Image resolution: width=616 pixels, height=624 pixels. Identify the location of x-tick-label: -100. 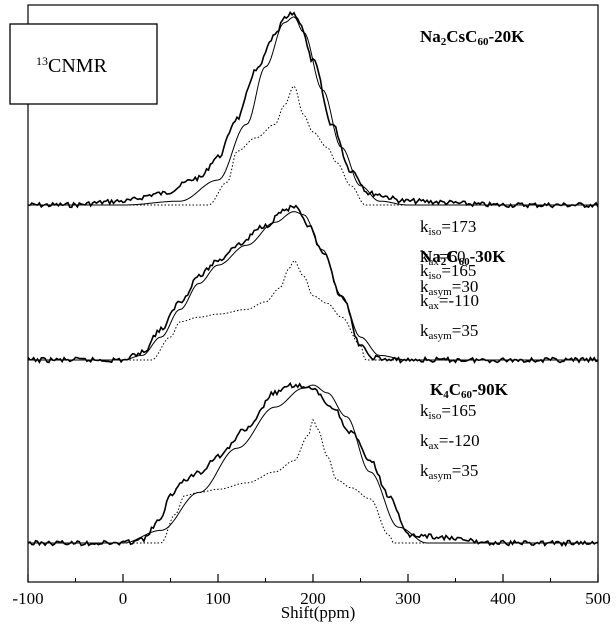
(27, 598).